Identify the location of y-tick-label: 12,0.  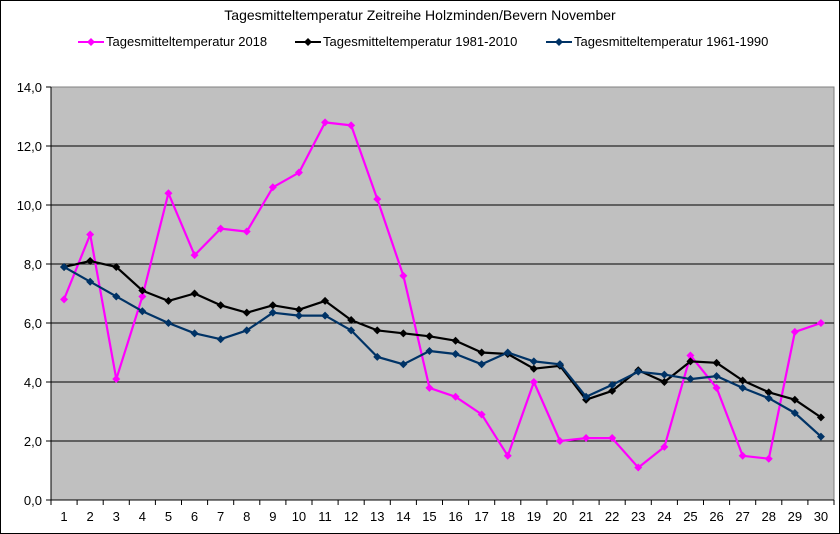
(29, 146).